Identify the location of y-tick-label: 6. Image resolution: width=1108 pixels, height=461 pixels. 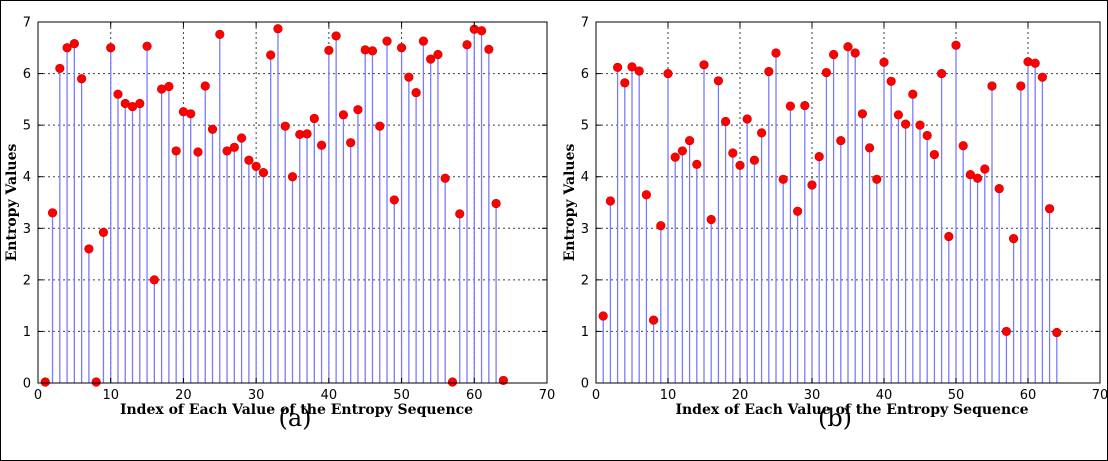
(585, 74).